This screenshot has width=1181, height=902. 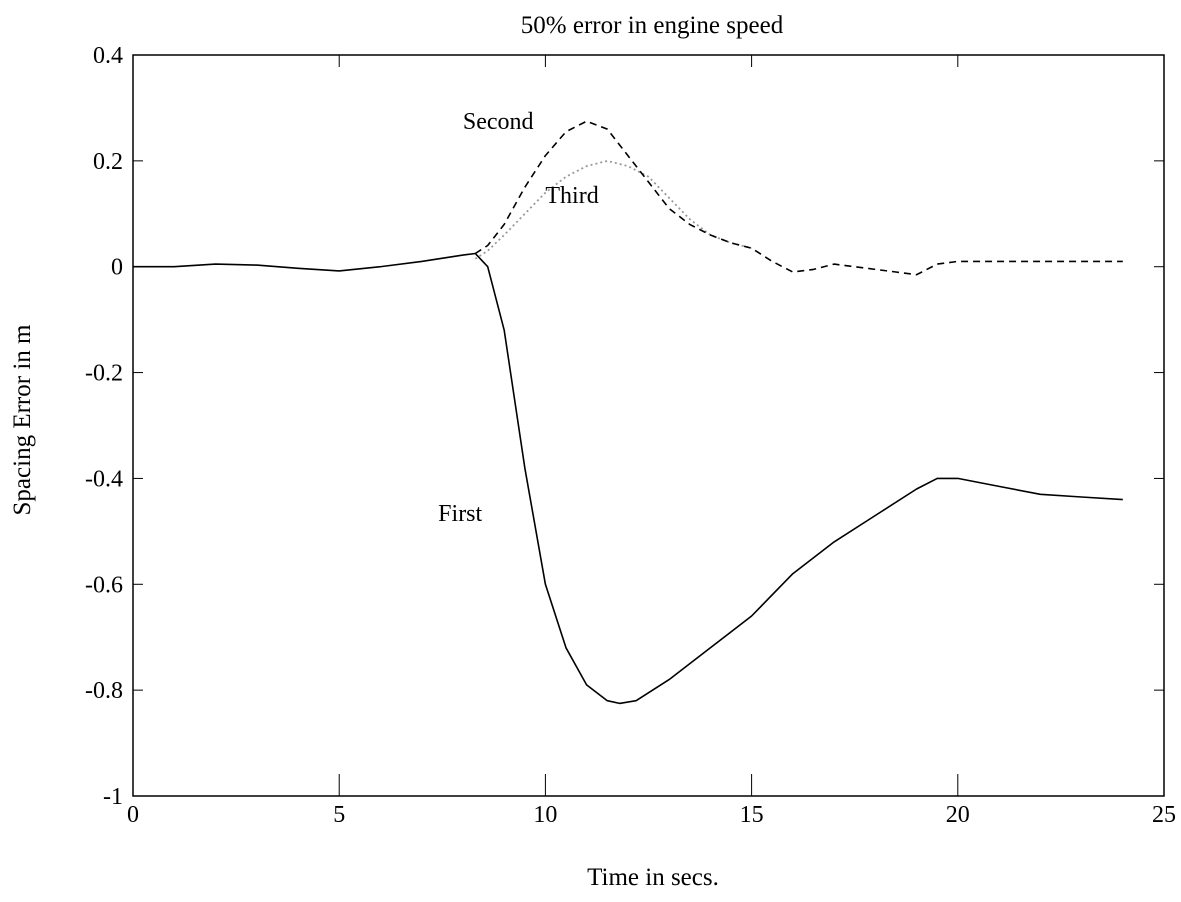 I want to click on y-tick-label: 0.4, so click(x=108, y=56).